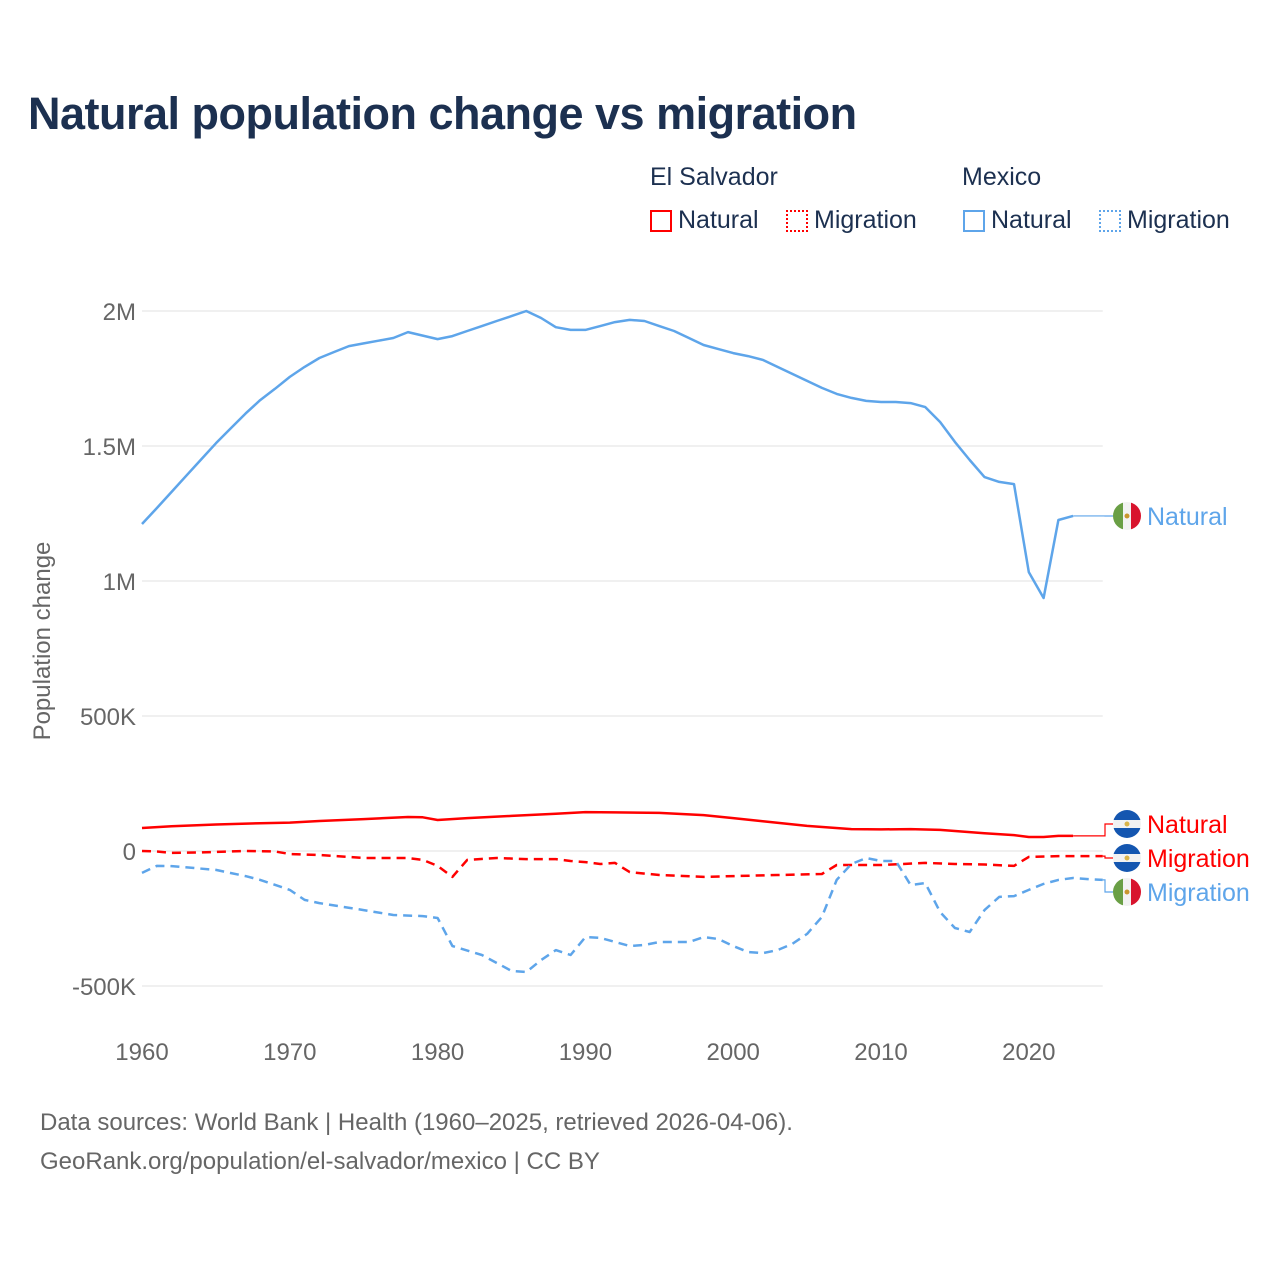 This screenshot has width=1280, height=1280. I want to click on x-tick-label: 1960, so click(141, 1052).